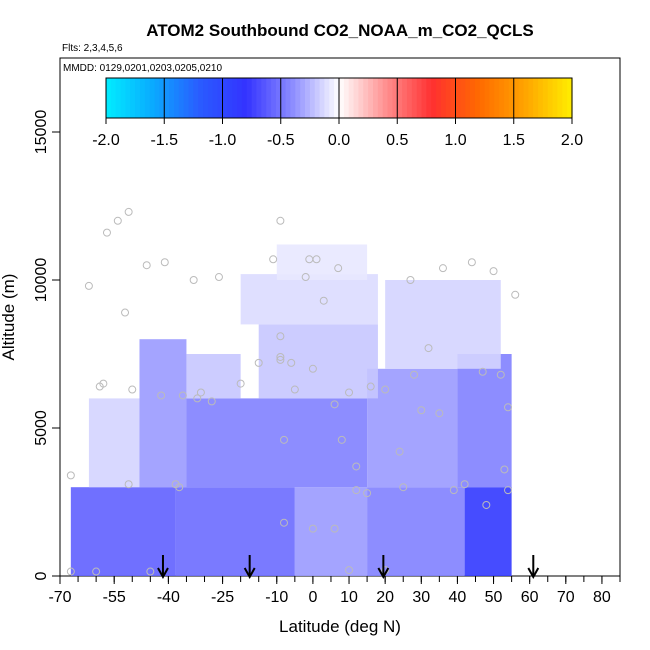 This screenshot has height=650, width=650. I want to click on colorbar-tick-label: 2.0, so click(572, 140).